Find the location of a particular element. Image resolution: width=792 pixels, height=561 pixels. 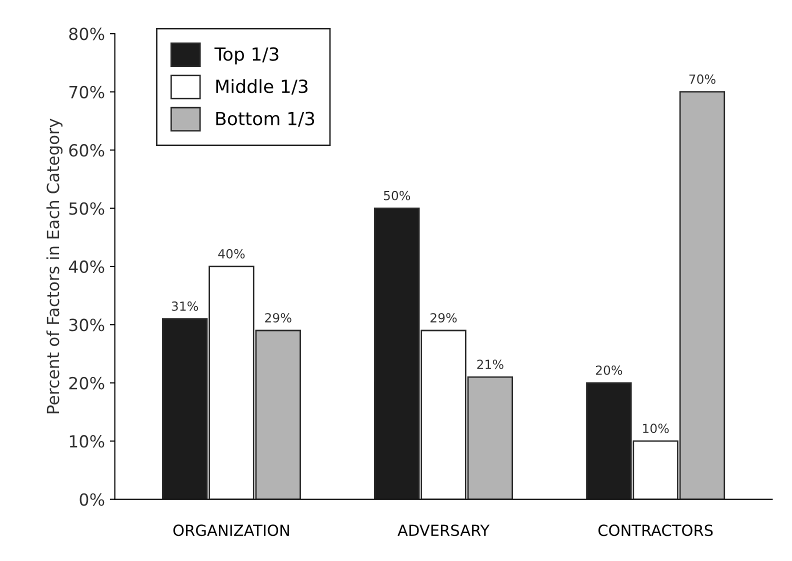

x-tick-label: CONTRACTORS is located at coordinates (655, 530).